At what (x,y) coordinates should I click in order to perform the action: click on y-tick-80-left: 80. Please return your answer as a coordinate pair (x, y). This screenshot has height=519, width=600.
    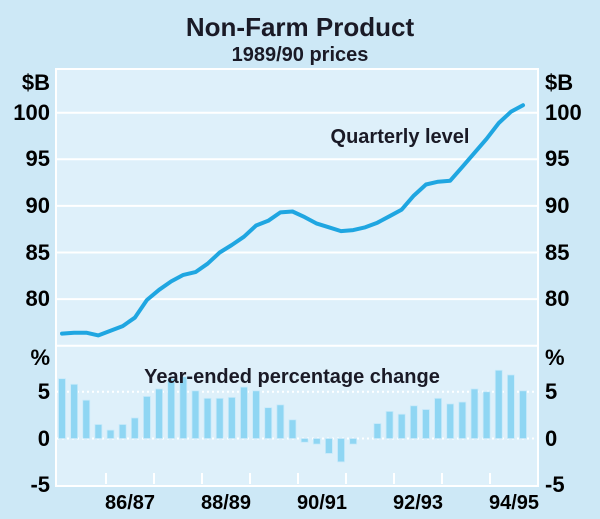
    Looking at the image, I should click on (37, 299).